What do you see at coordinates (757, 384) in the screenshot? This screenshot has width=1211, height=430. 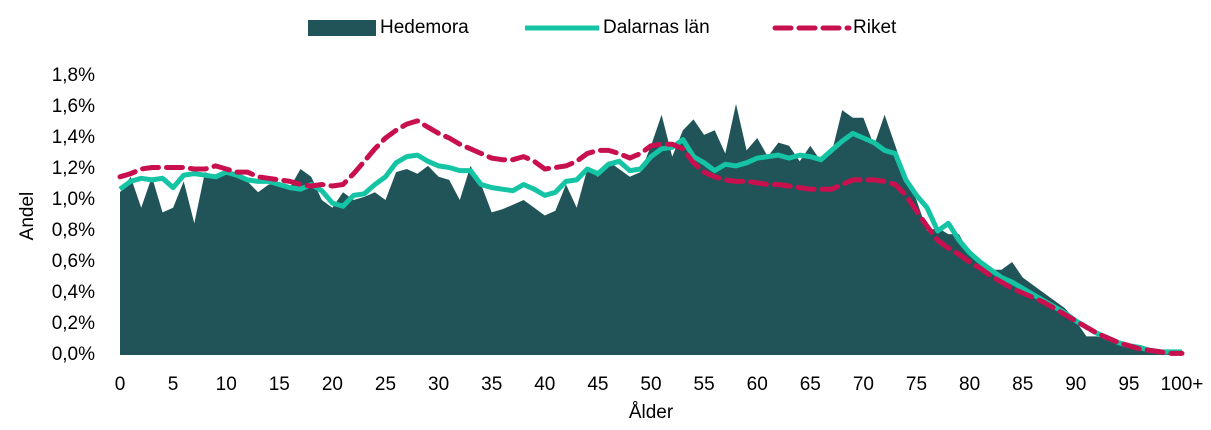 I see `x-tick-label: 60` at bounding box center [757, 384].